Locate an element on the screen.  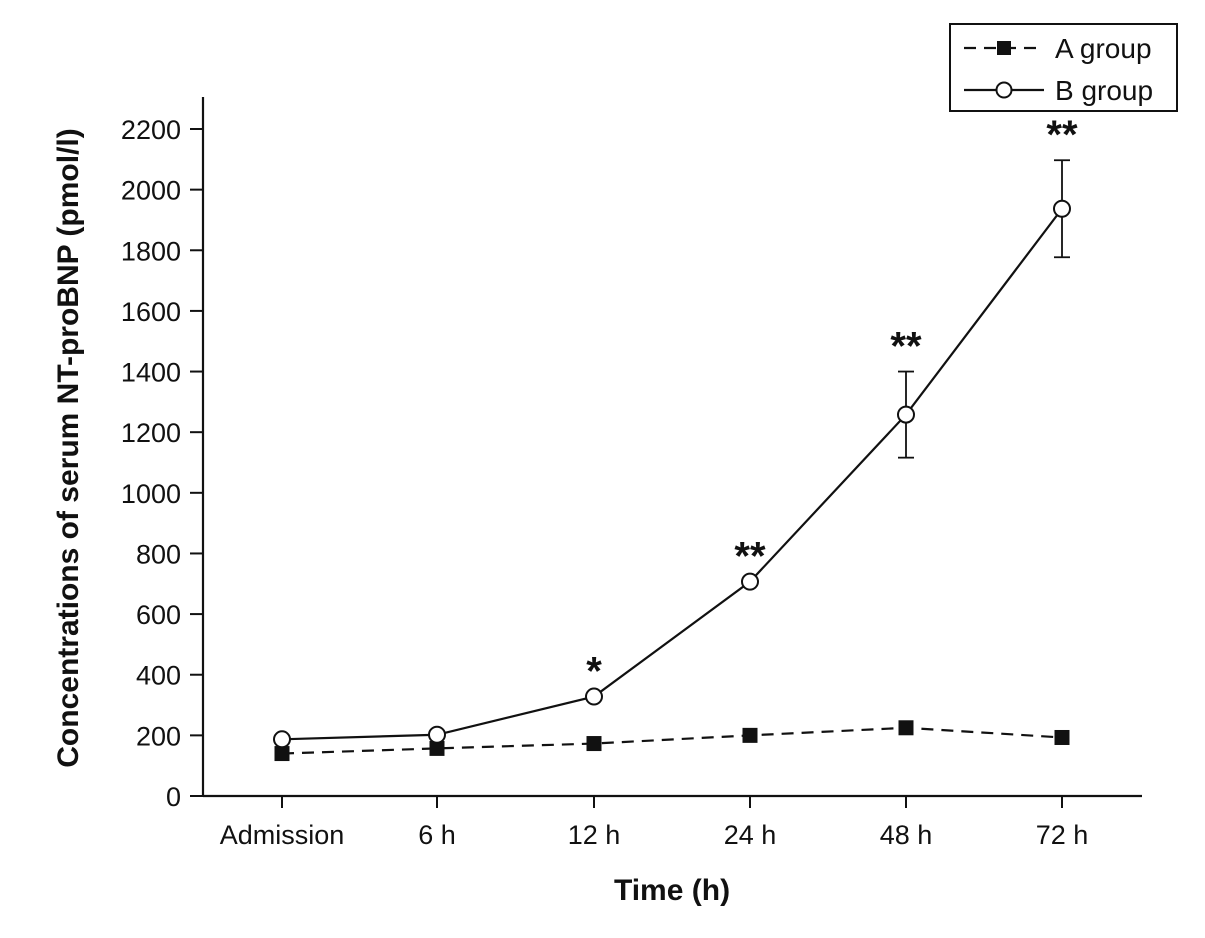
x-tick-label: 24 h is located at coordinates (750, 835).